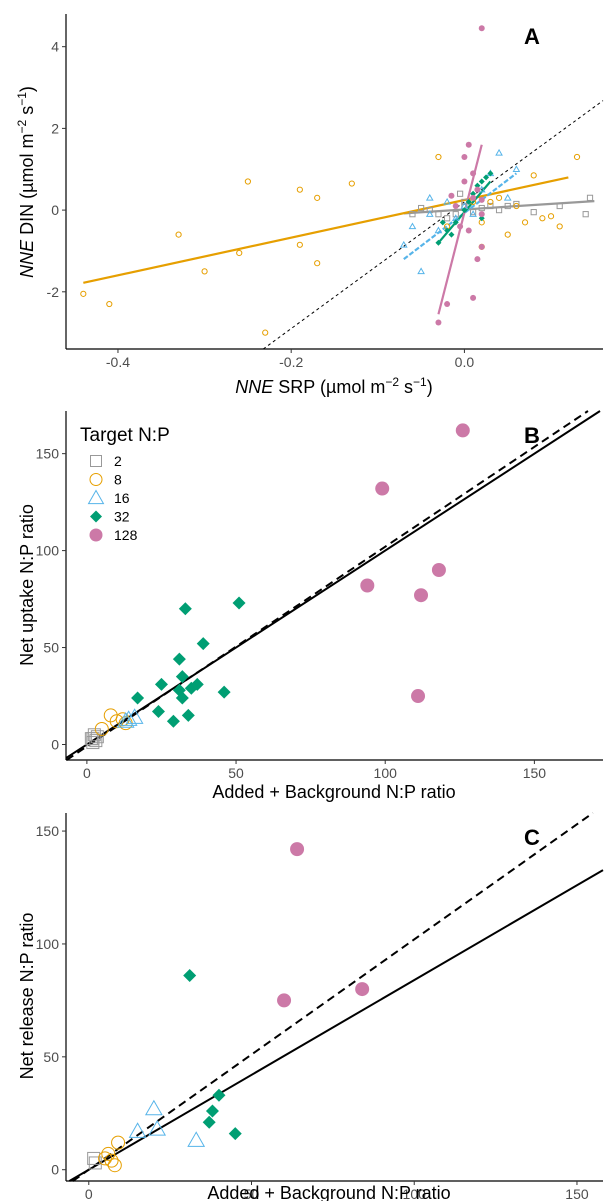  Describe the element at coordinates (333, 386) in the screenshot. I see `panel-a-x-label: NNE SRP (µmol m−2 s−1)` at that location.